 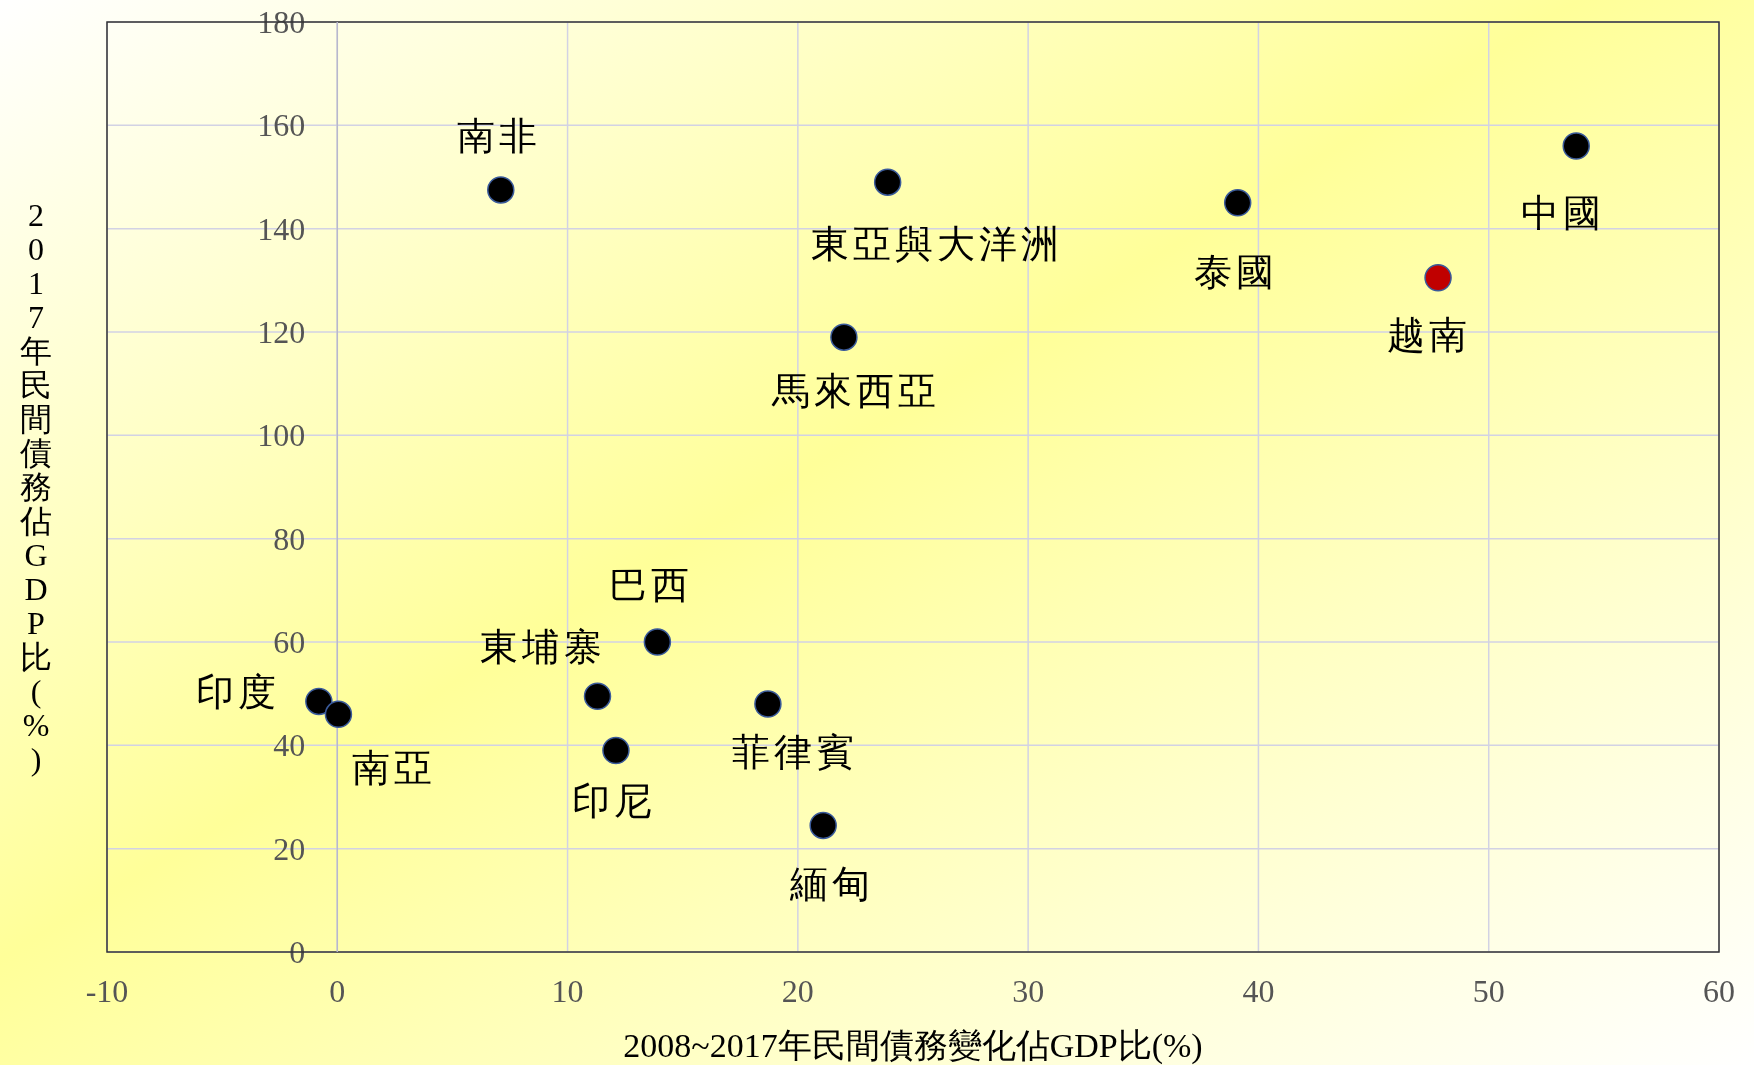 What do you see at coordinates (913, 1046) in the screenshot?
I see `x-axis-title: 2008~2017年民間債務變化佔GDP比(%)` at bounding box center [913, 1046].